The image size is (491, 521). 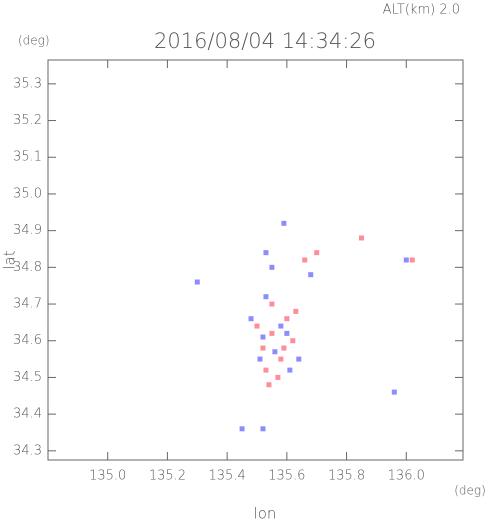 What do you see at coordinates (27, 340) in the screenshot?
I see `y-tick-label: 34.6` at bounding box center [27, 340].